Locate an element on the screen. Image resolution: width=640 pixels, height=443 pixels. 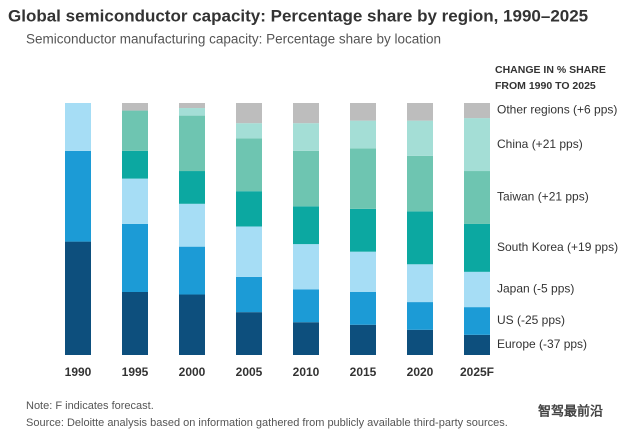
legend-title: FROM 1990 TO 2025 is located at coordinates (545, 86).